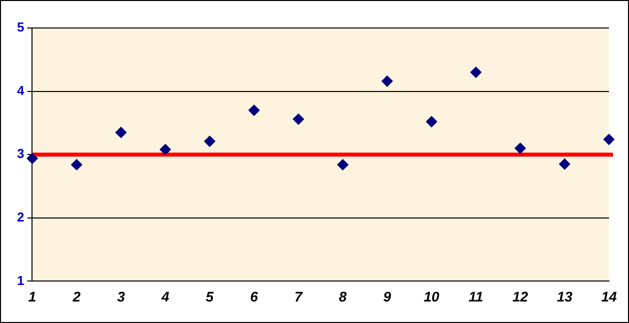 The image size is (629, 323). Describe the element at coordinates (165, 296) in the screenshot. I see `x-tick-label: 4` at that location.